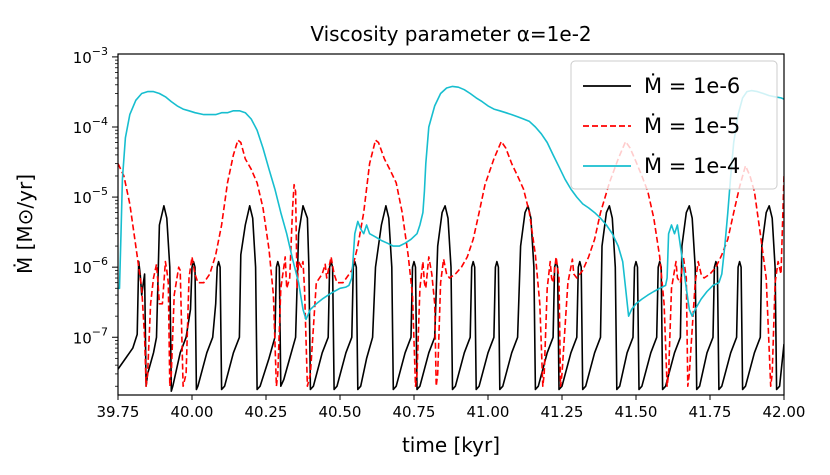  What do you see at coordinates (784, 412) in the screenshot?
I see `x-tick-label: 42.00` at bounding box center [784, 412].